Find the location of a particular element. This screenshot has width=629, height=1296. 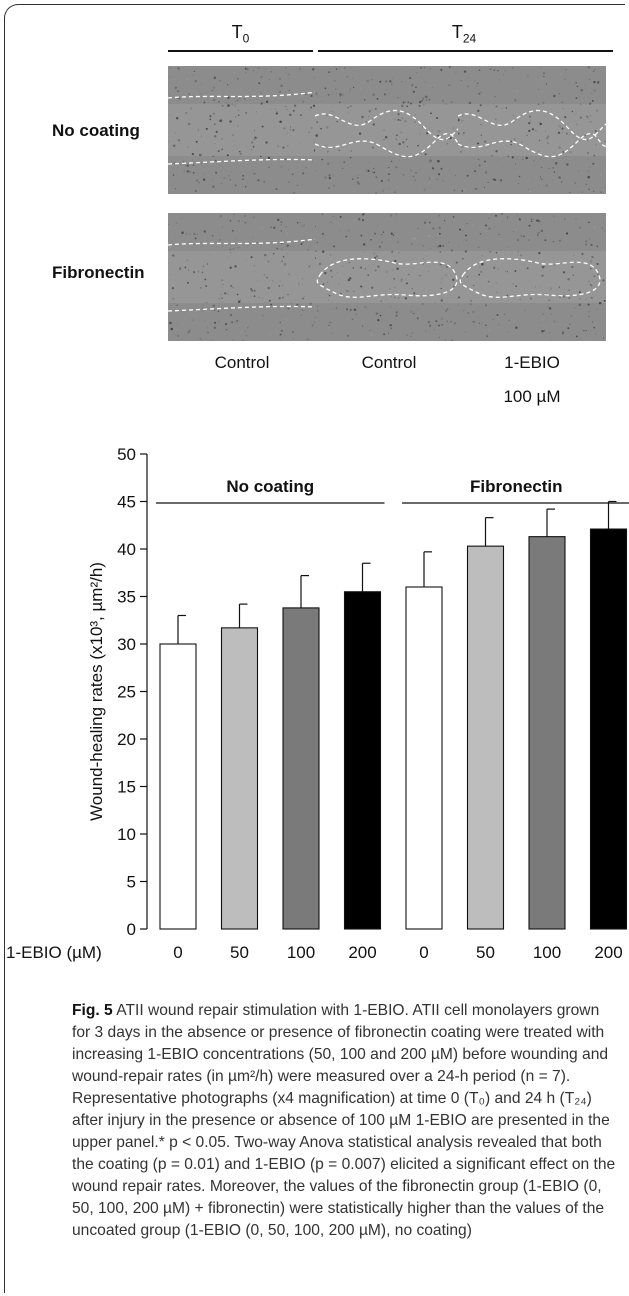

x-tick-label-0-1: 50 is located at coordinates (239, 952).